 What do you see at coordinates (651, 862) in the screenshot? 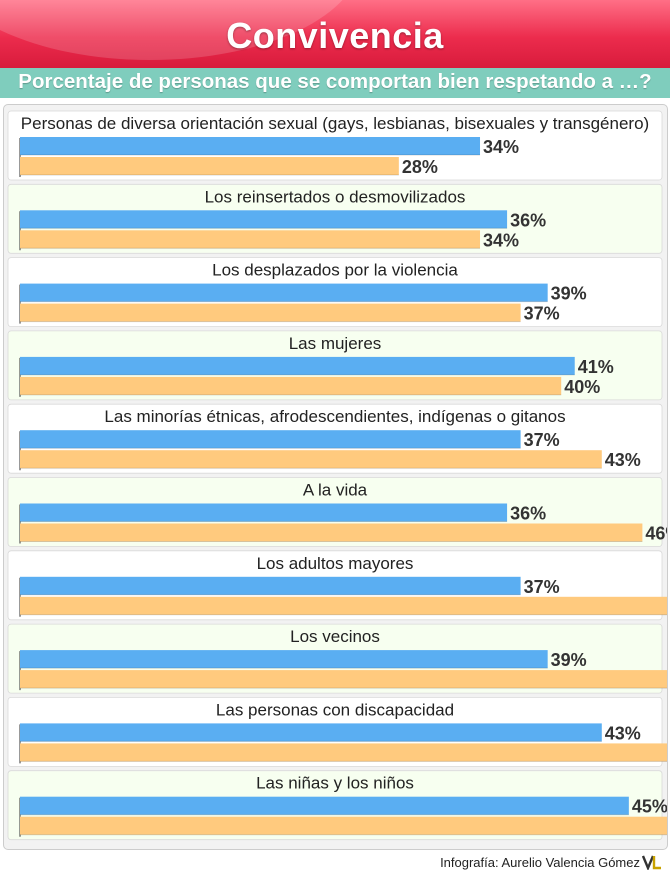
I see `vl-logo-icon` at bounding box center [651, 862].